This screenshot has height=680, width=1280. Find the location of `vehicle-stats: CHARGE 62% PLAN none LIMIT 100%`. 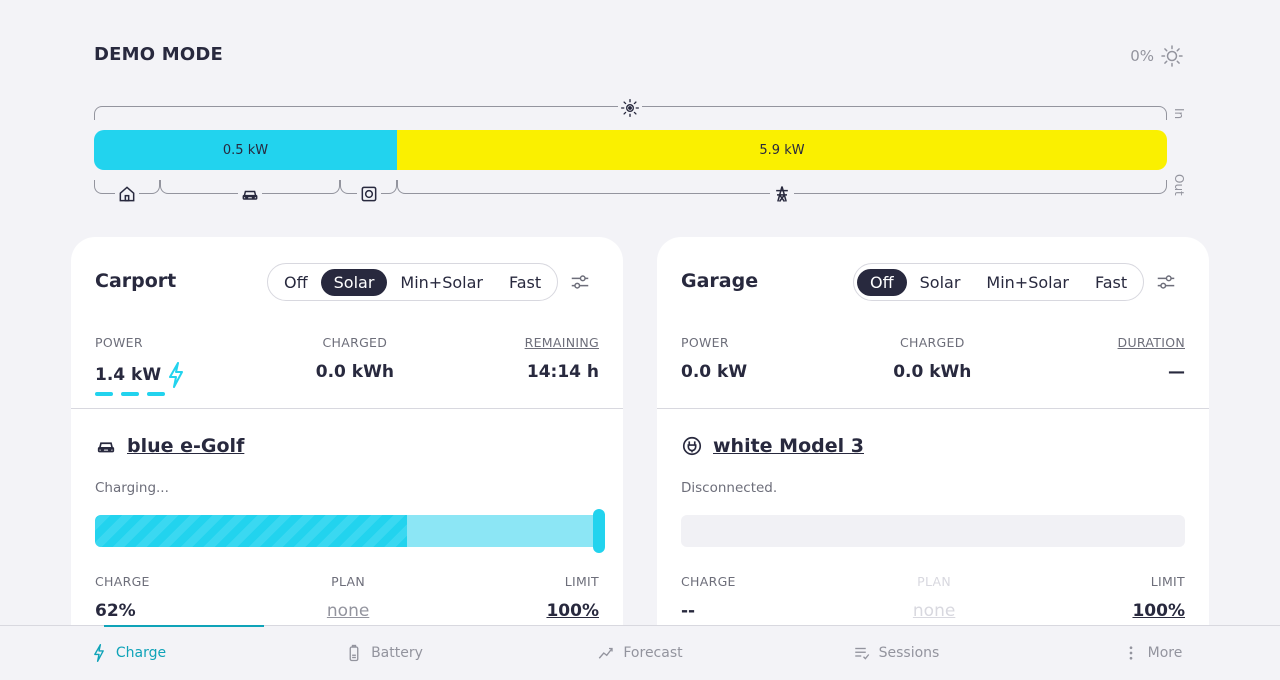

vehicle-stats: CHARGE 62% PLAN none LIMIT 100% is located at coordinates (347, 597).